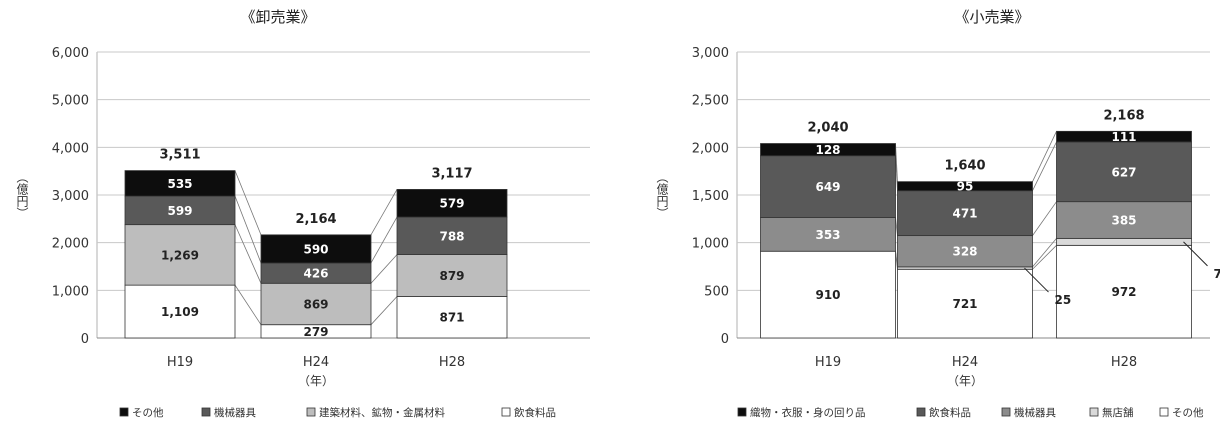 This screenshot has height=432, width=1220. I want to click on legend-label: 建築材料、鉱物・金属材料, so click(382, 412).